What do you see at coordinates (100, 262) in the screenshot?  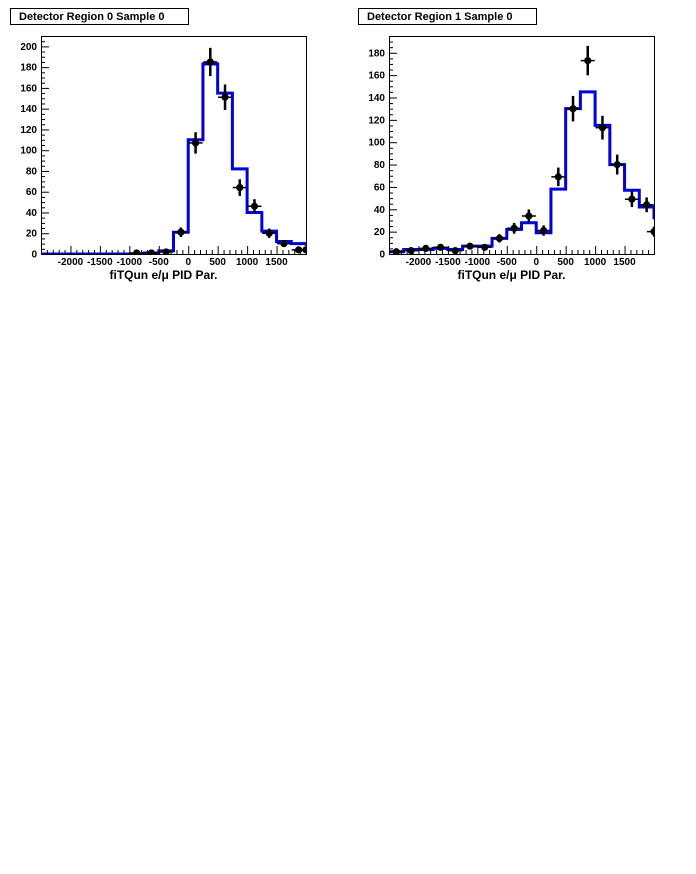 I see `x-tick-label: -1500` at bounding box center [100, 262].